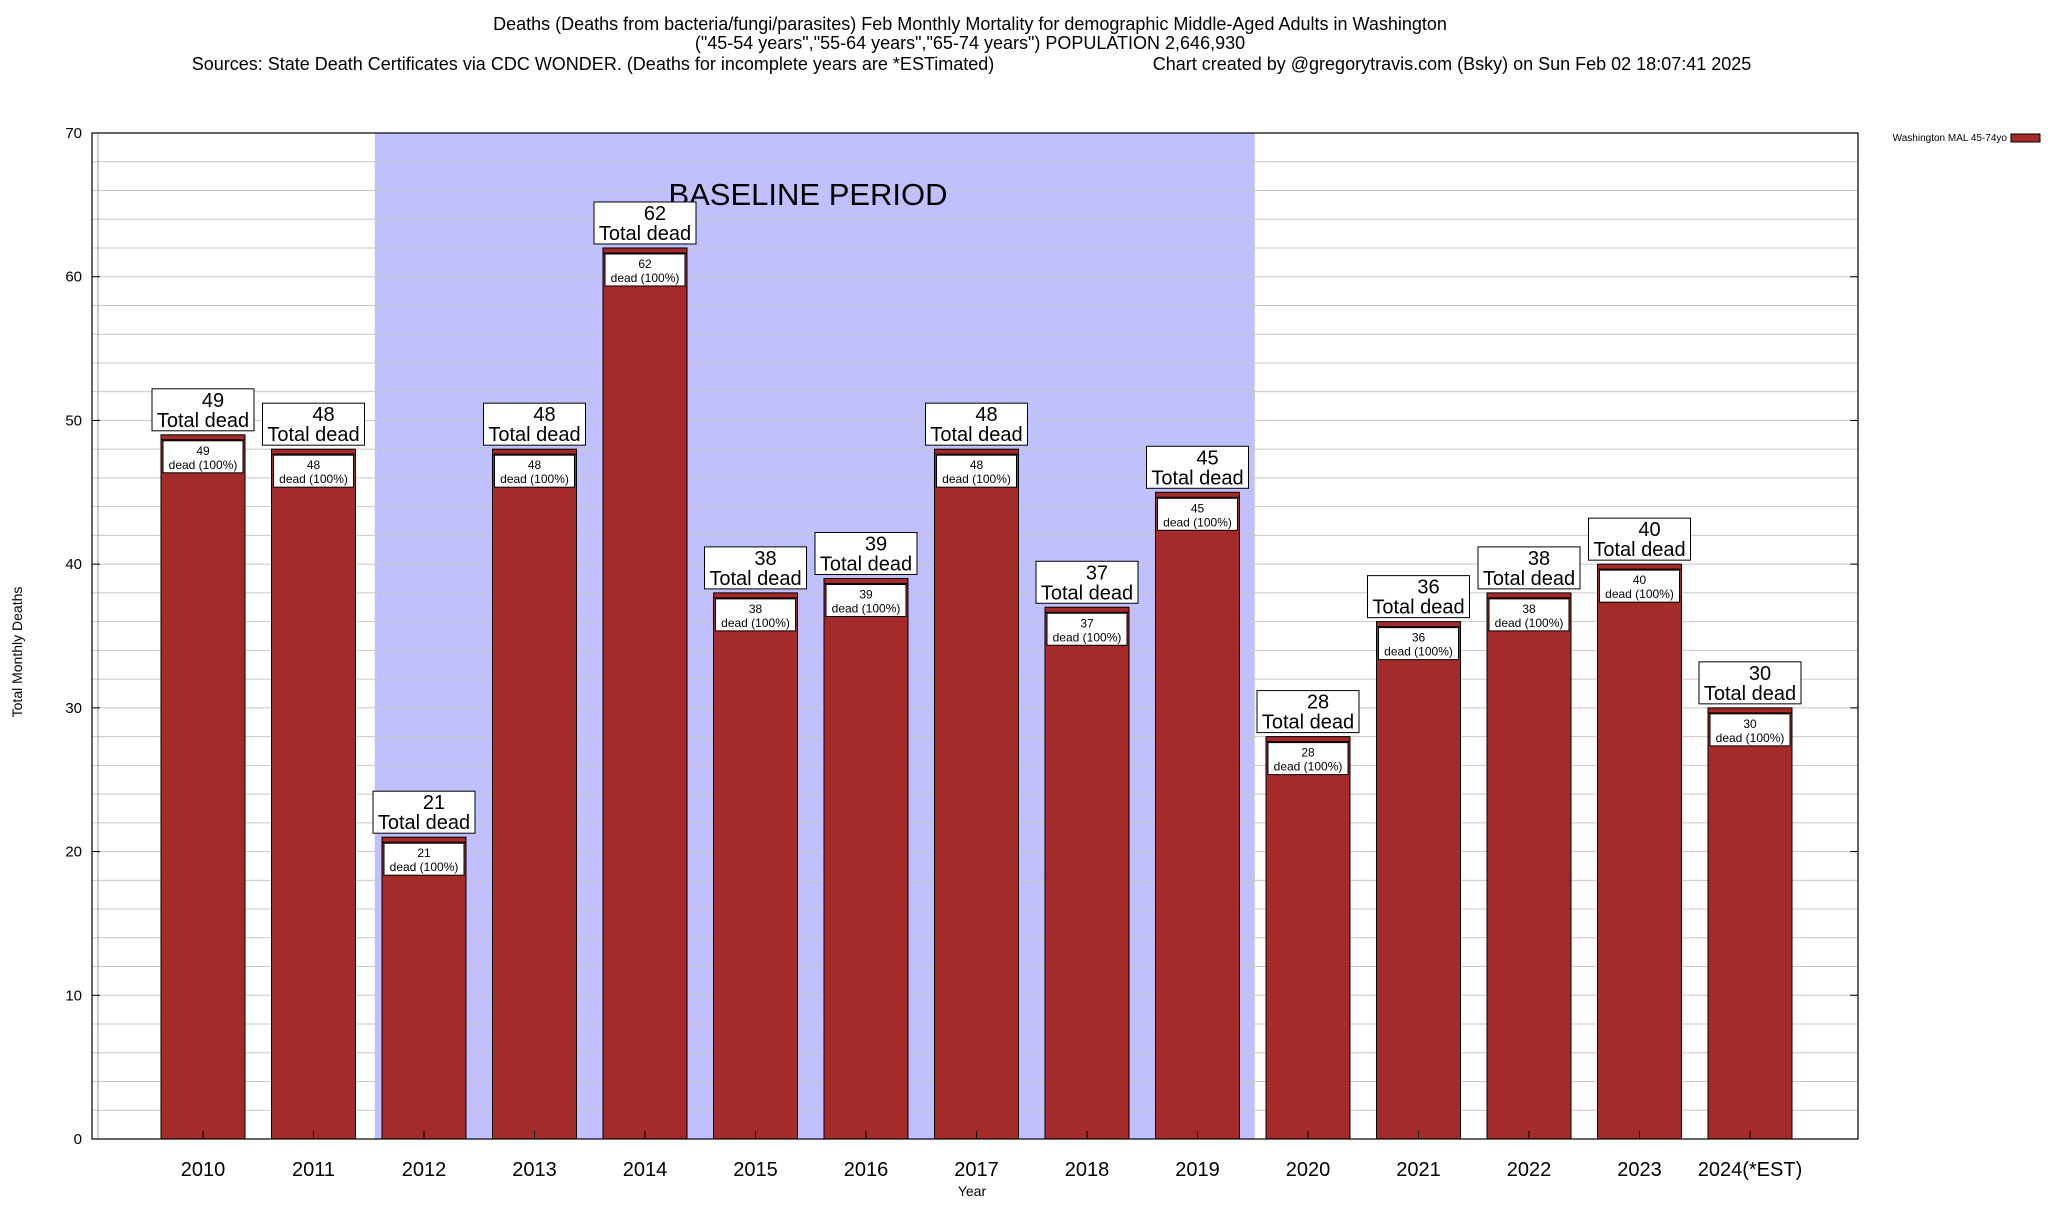  What do you see at coordinates (1308, 1170) in the screenshot?
I see `x-tick-label: 2020` at bounding box center [1308, 1170].